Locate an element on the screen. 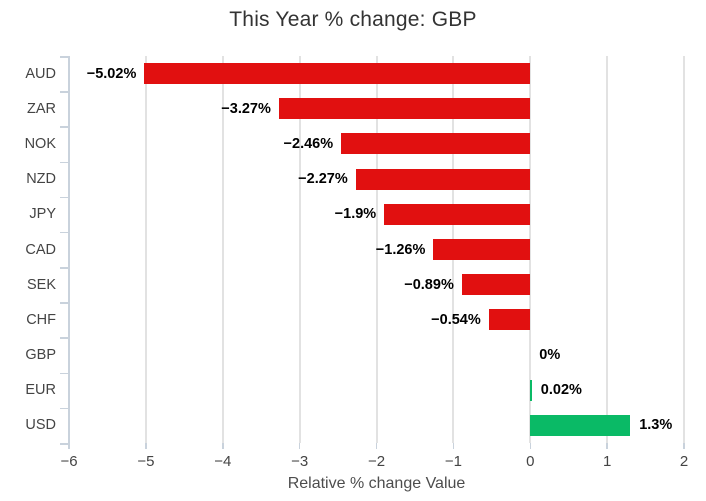 This screenshot has height=501, width=706. value-label: −5.02% is located at coordinates (111, 73).